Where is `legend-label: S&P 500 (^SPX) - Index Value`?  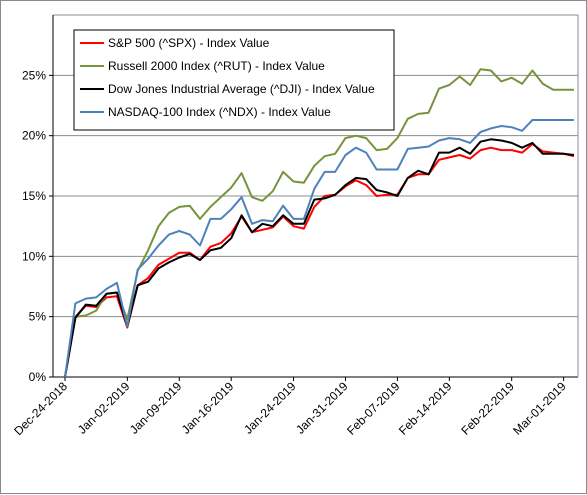
legend-label: S&P 500 (^SPX) - Index Value is located at coordinates (189, 43).